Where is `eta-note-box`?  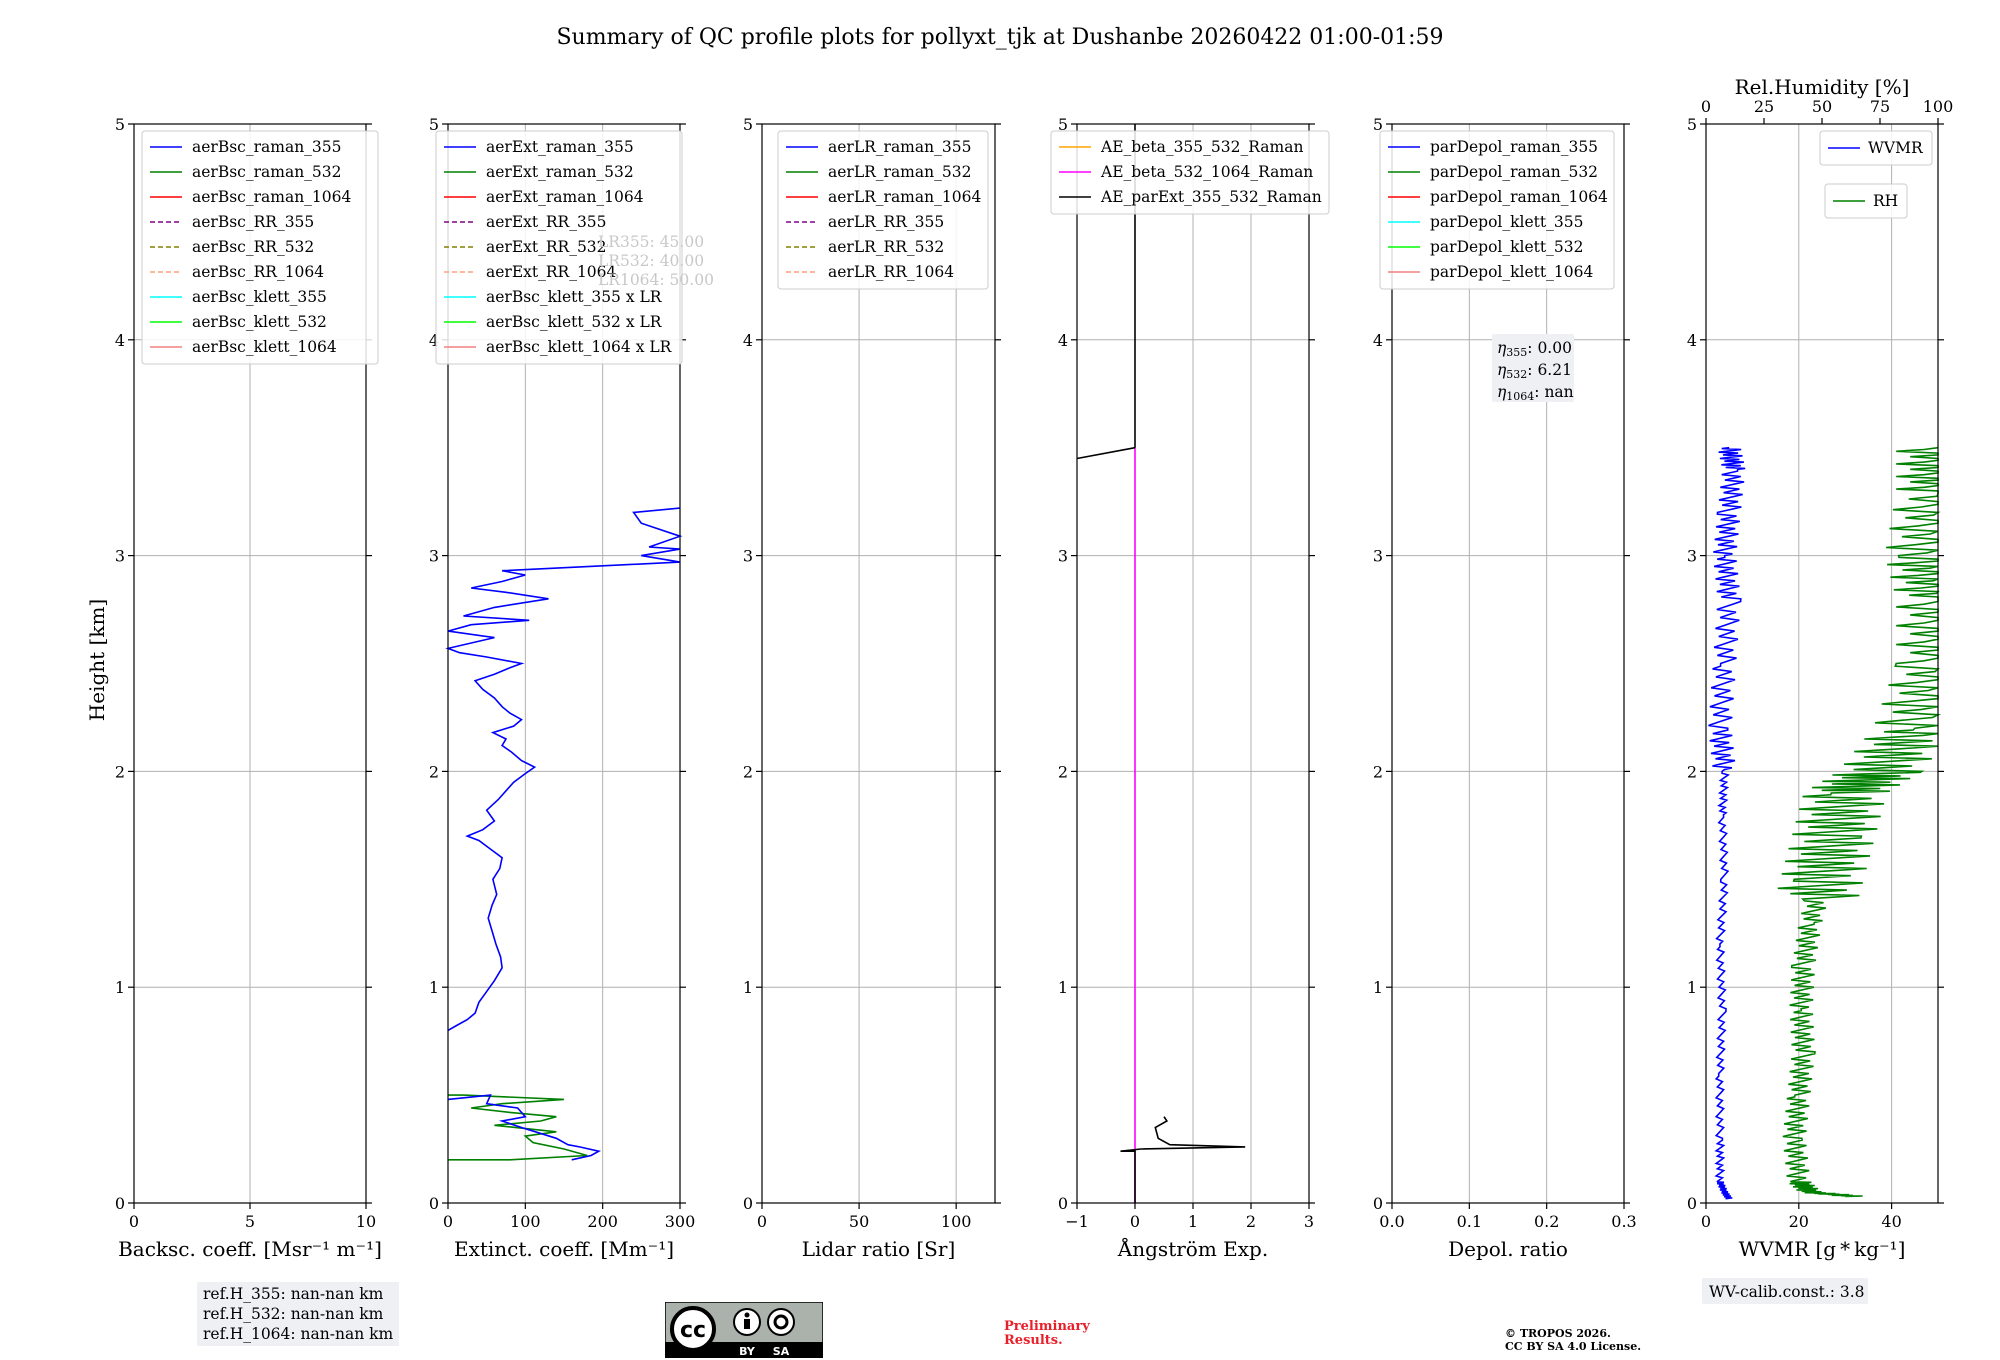 eta-note-box is located at coordinates (1533, 368).